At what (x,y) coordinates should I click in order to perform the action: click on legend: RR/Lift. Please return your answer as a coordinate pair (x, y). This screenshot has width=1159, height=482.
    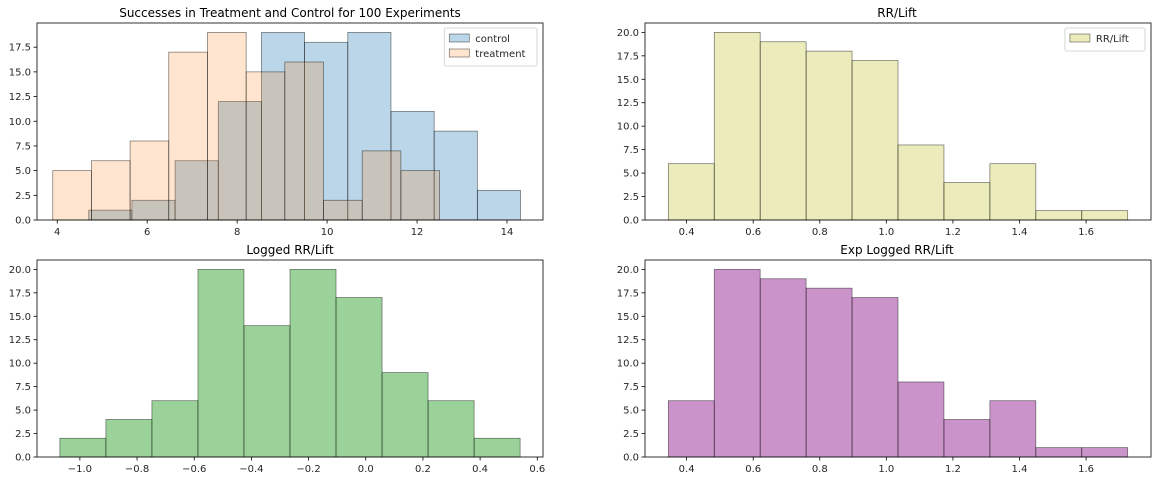
    Looking at the image, I should click on (1105, 39).